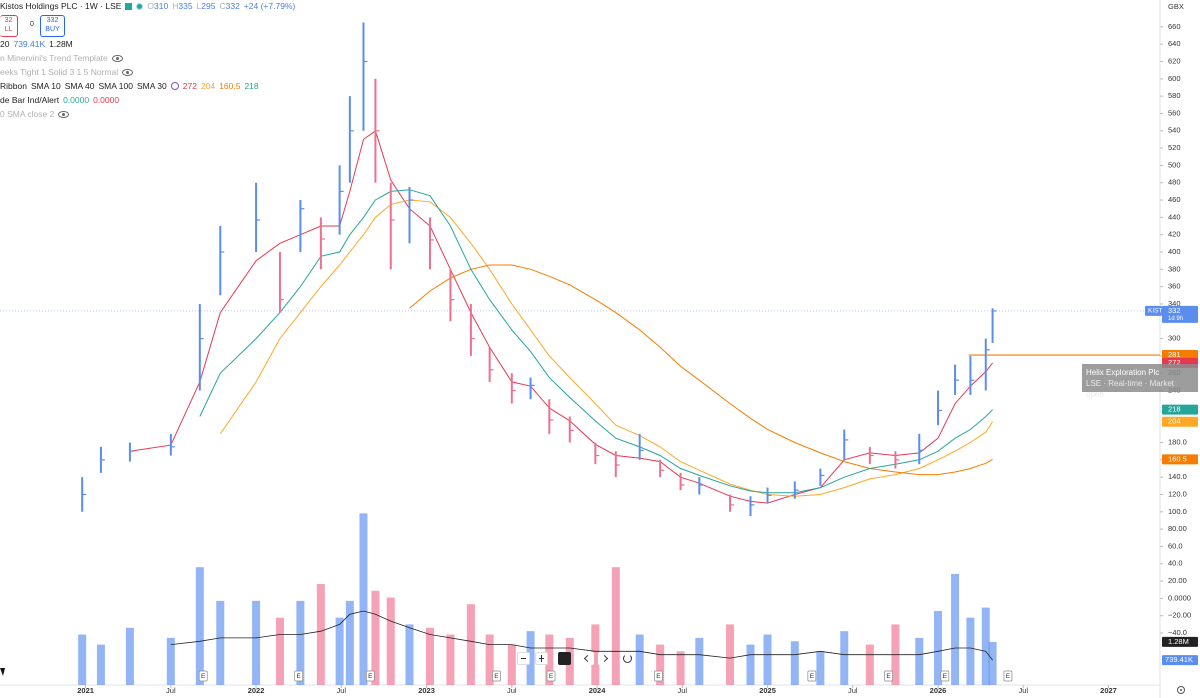 This screenshot has height=698, width=1200. I want to click on price-tag: 281, so click(1180, 355).